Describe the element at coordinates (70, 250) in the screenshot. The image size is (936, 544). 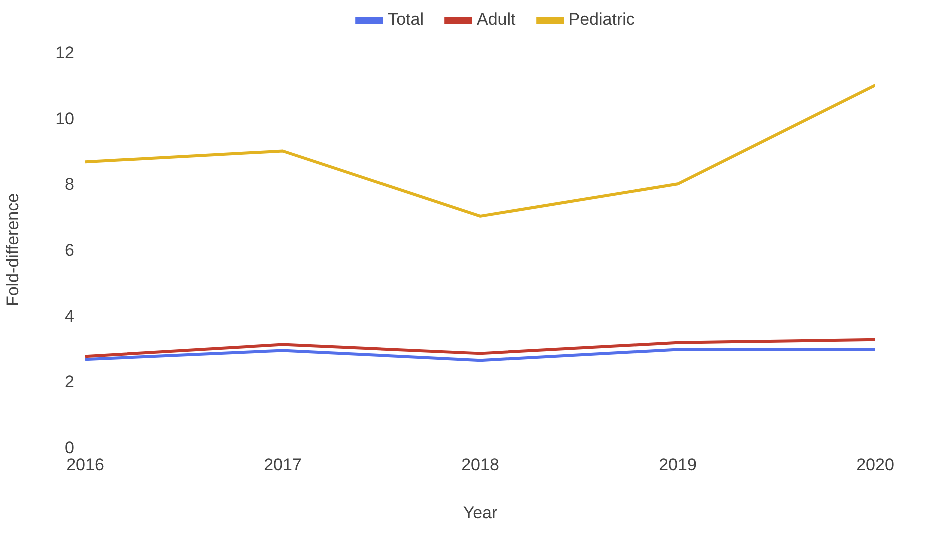
I see `y-tick-label: 6` at that location.